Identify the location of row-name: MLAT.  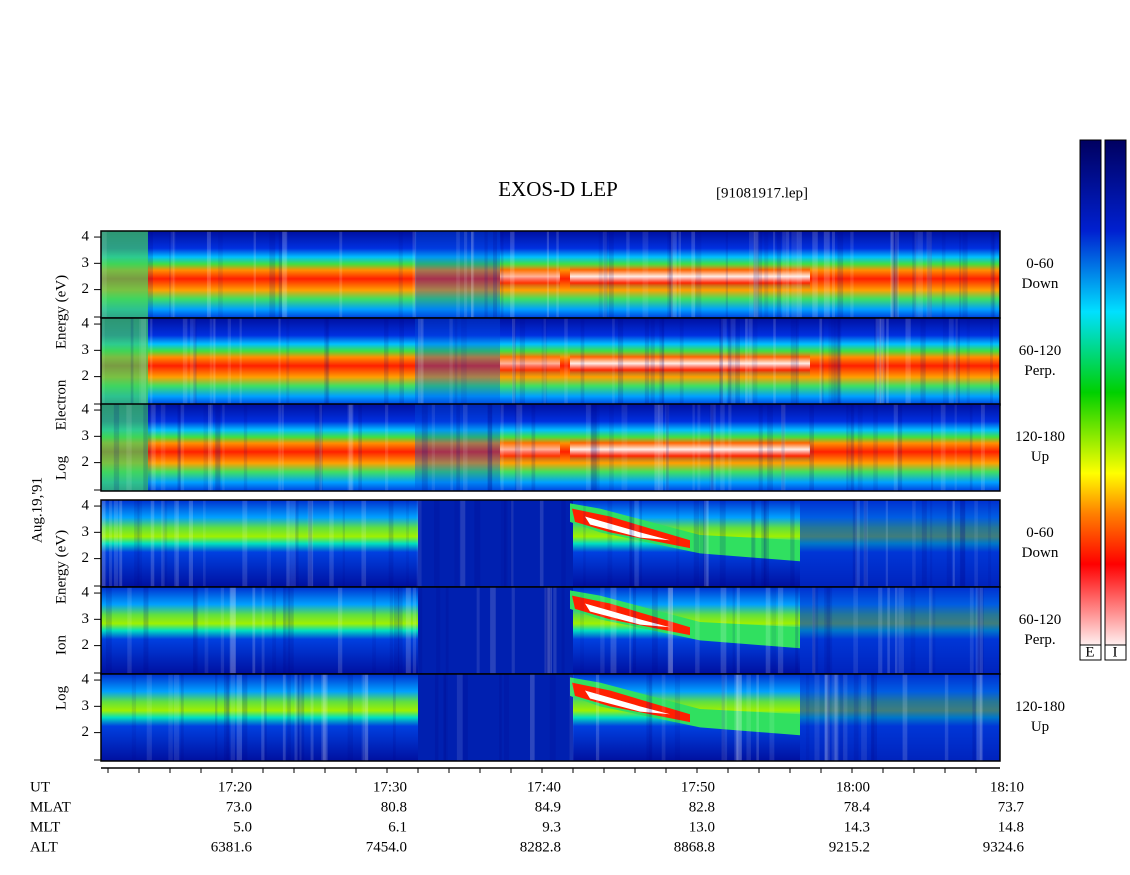
(50, 807).